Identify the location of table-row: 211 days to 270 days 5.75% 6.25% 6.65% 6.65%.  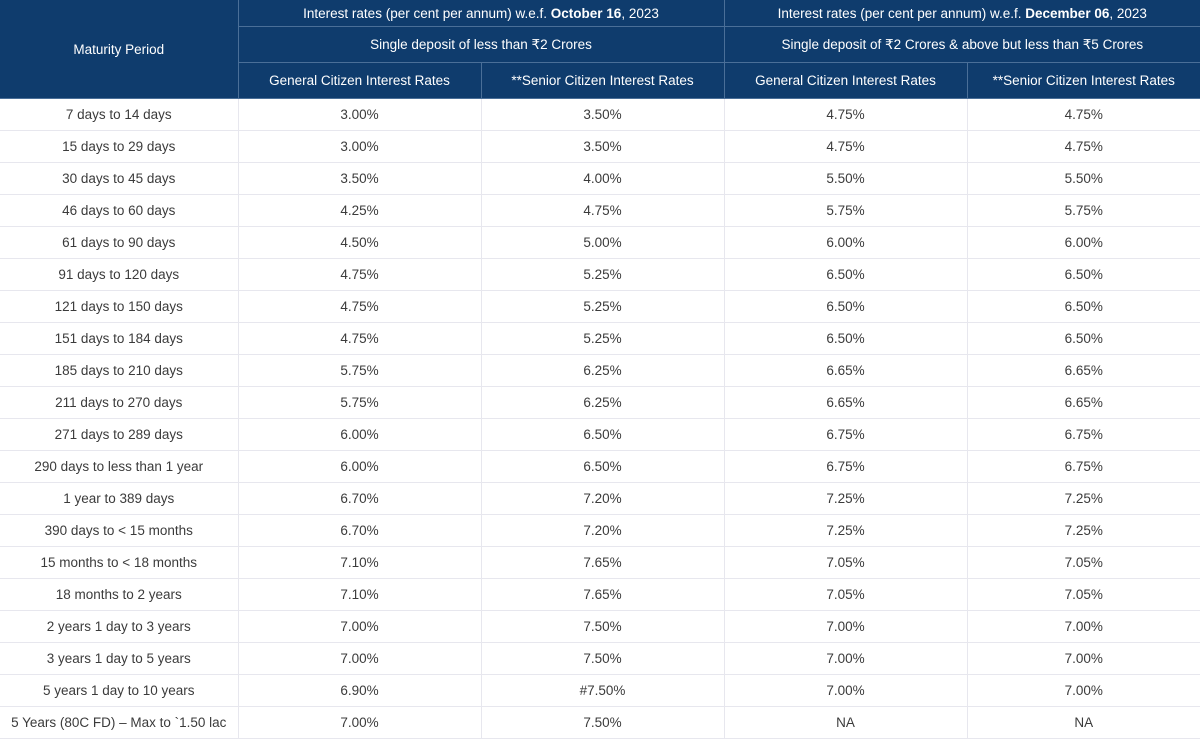
(600, 402).